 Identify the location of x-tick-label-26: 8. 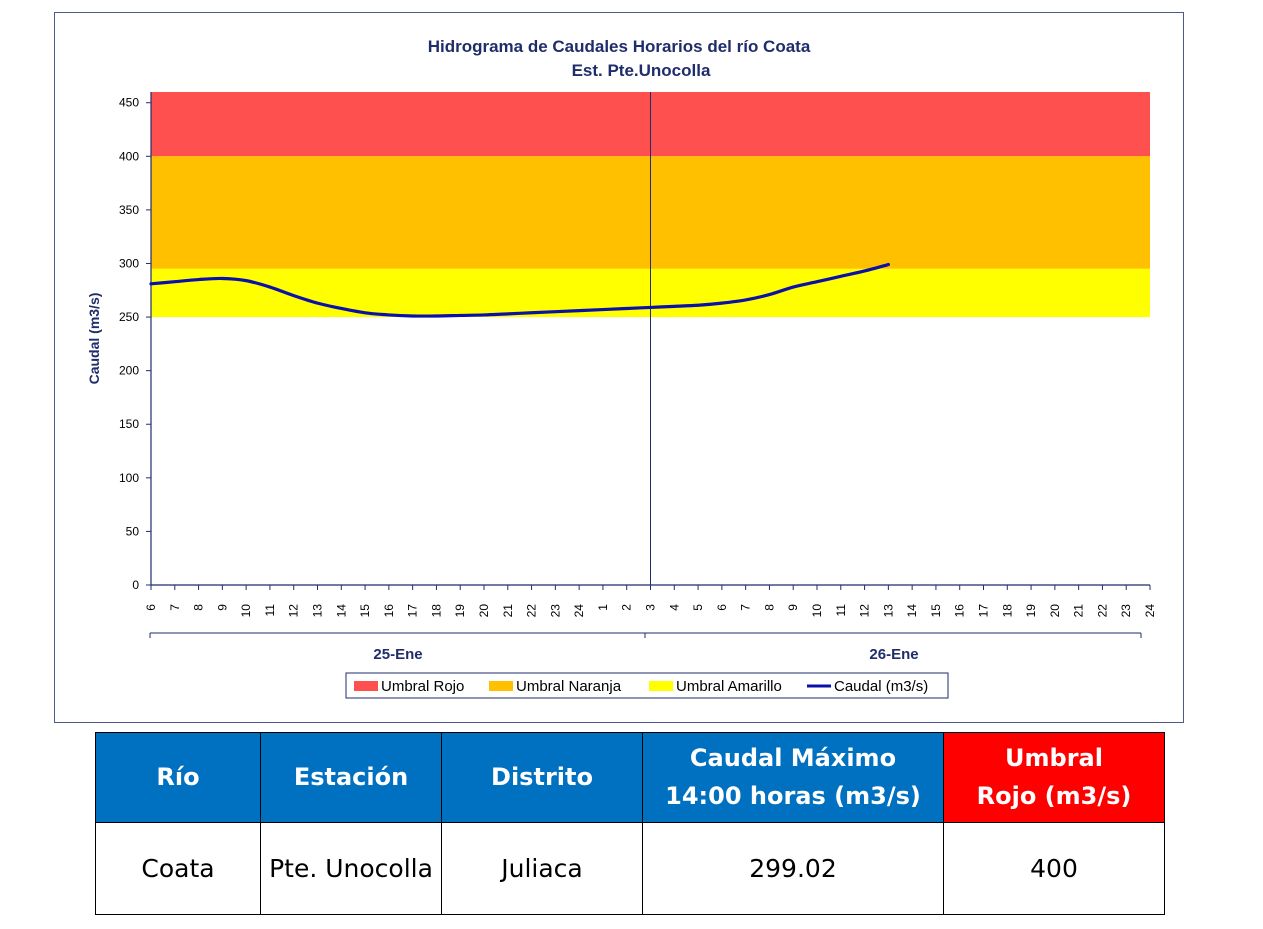
(769, 607).